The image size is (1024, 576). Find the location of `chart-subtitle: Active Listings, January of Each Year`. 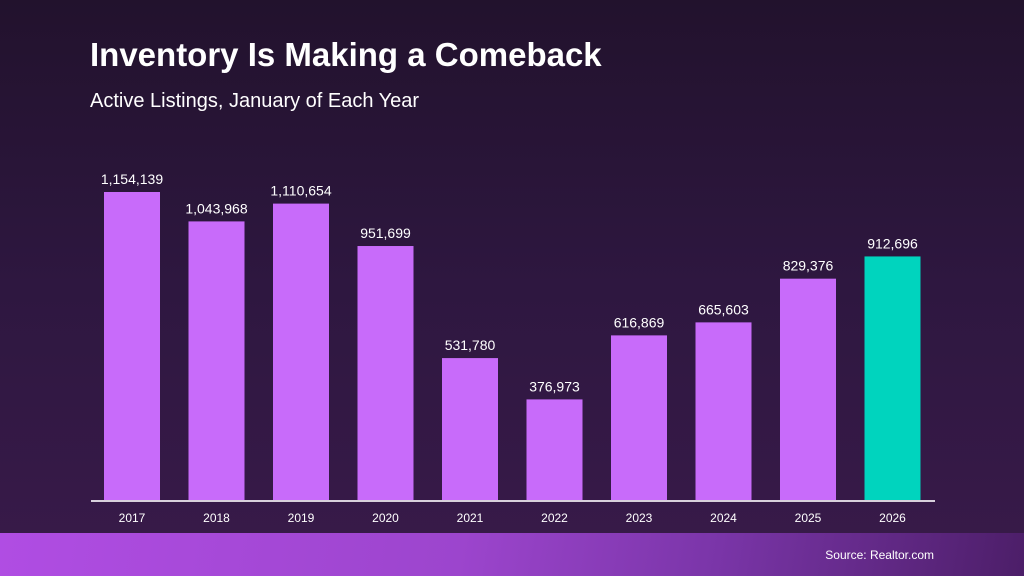

chart-subtitle: Active Listings, January of Each Year is located at coordinates (255, 101).